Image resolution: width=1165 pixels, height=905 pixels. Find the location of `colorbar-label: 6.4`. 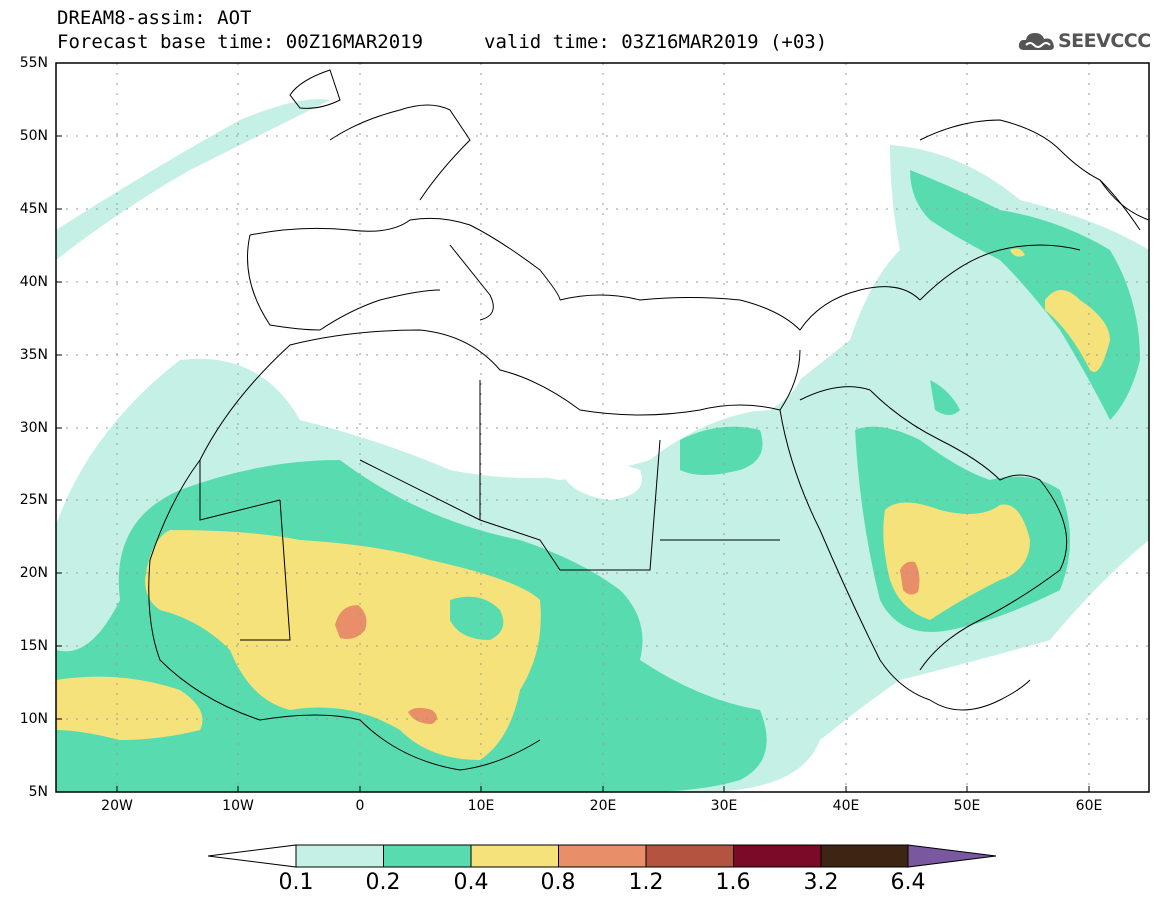

colorbar-label: 6.4 is located at coordinates (908, 882).